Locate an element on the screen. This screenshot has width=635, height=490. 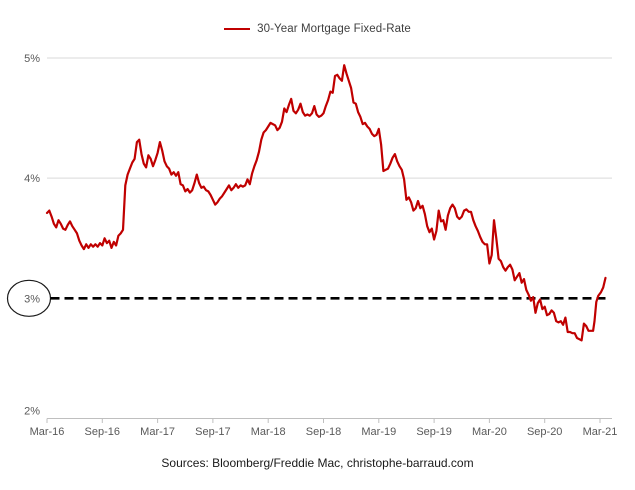
y-axis-label-2%: 2% is located at coordinates (32, 412).